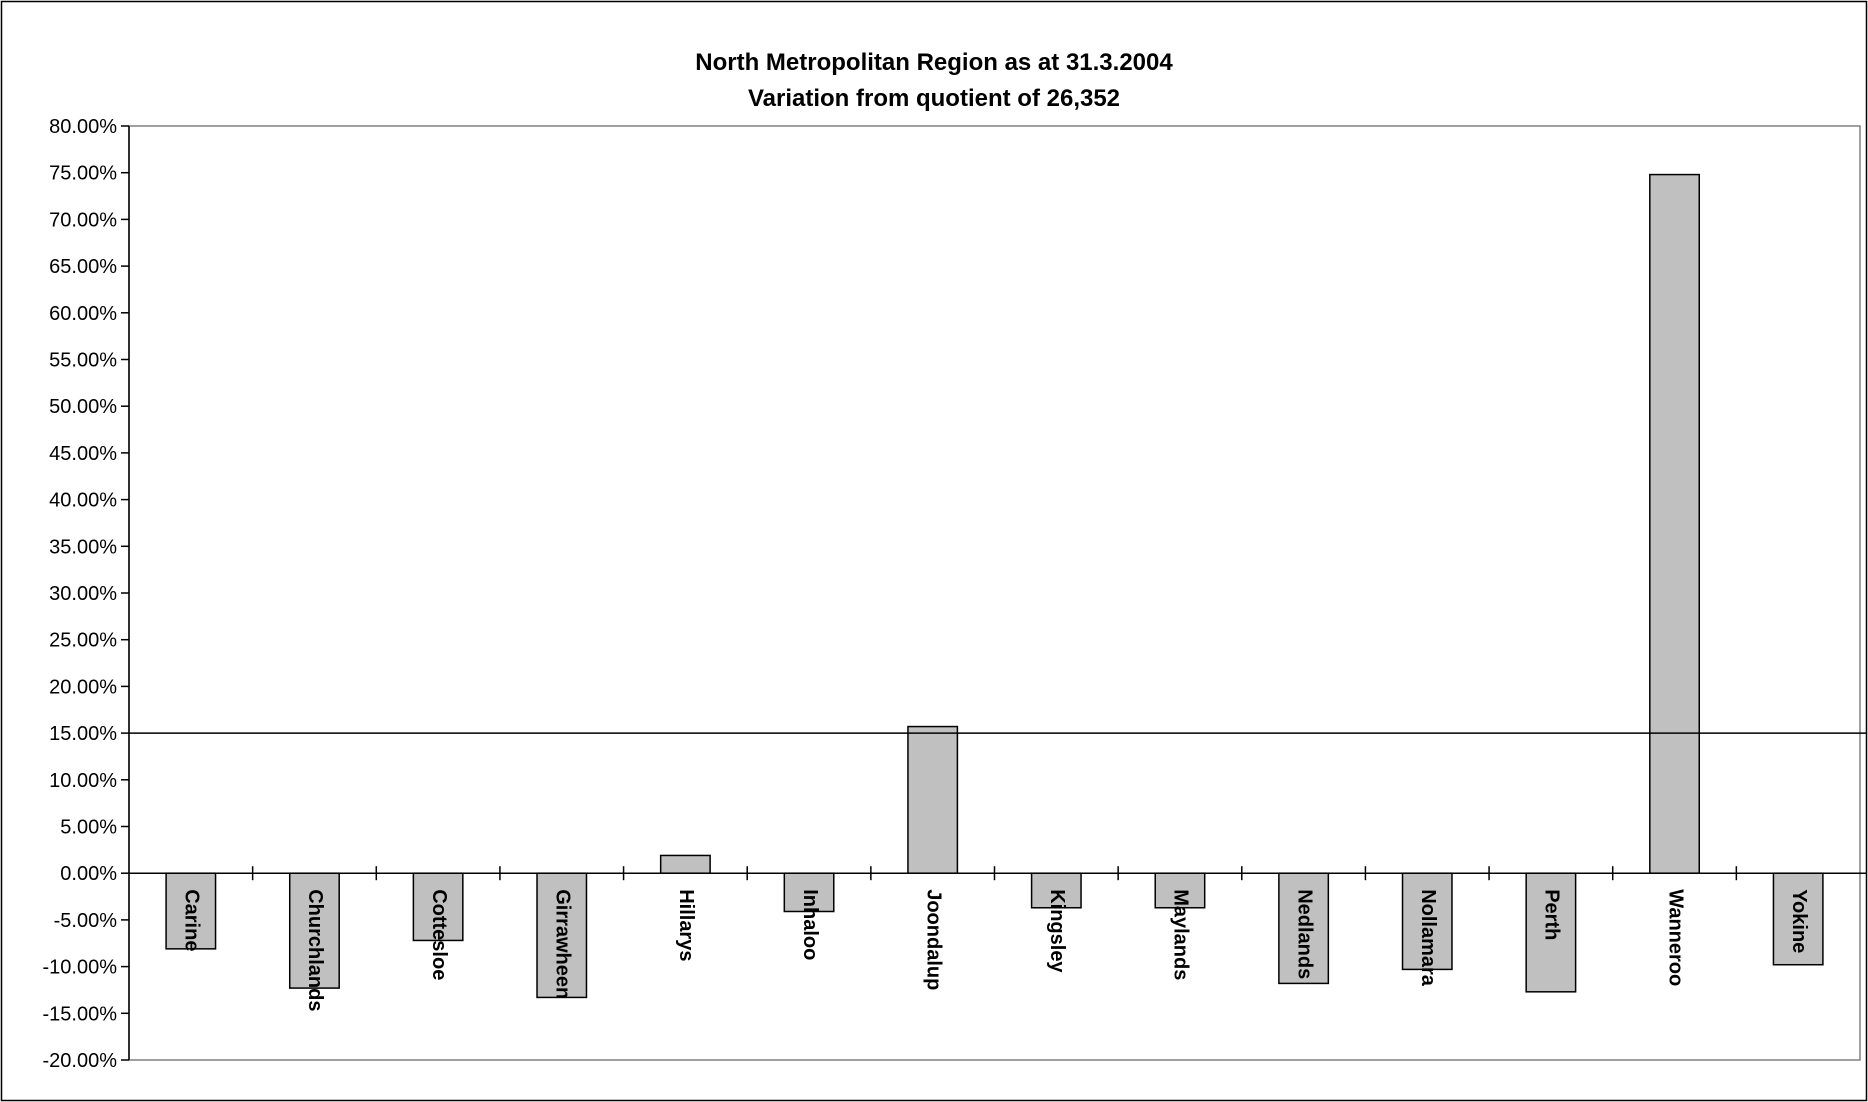 Image resolution: width=1868 pixels, height=1102 pixels. What do you see at coordinates (315, 950) in the screenshot?
I see `category-label-churchlands: Churchlands` at bounding box center [315, 950].